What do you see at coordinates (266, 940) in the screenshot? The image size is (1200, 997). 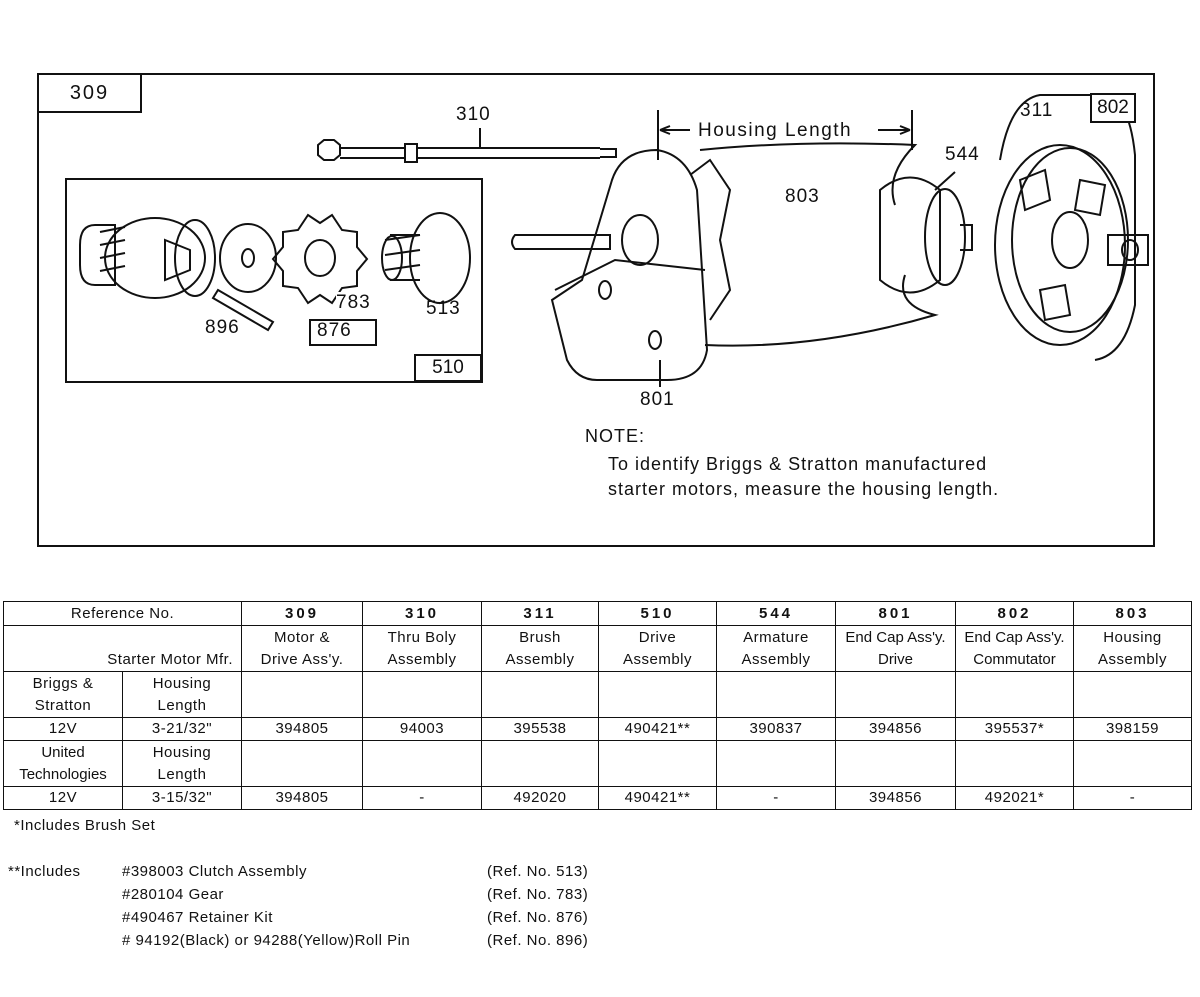 I see `footnote-item: # 94192(Black) or 94288(Yellow)Roll Pin` at bounding box center [266, 940].